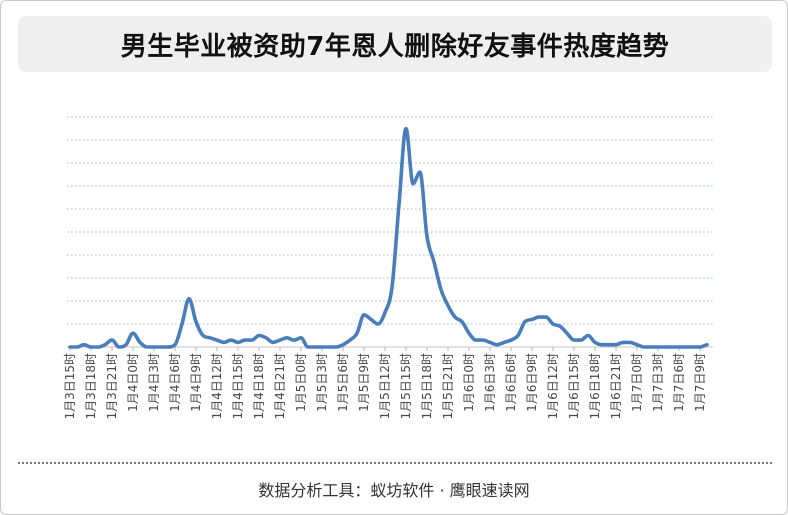  Describe the element at coordinates (553, 386) in the screenshot. I see `x-tick-label: 1月6日12时` at that location.